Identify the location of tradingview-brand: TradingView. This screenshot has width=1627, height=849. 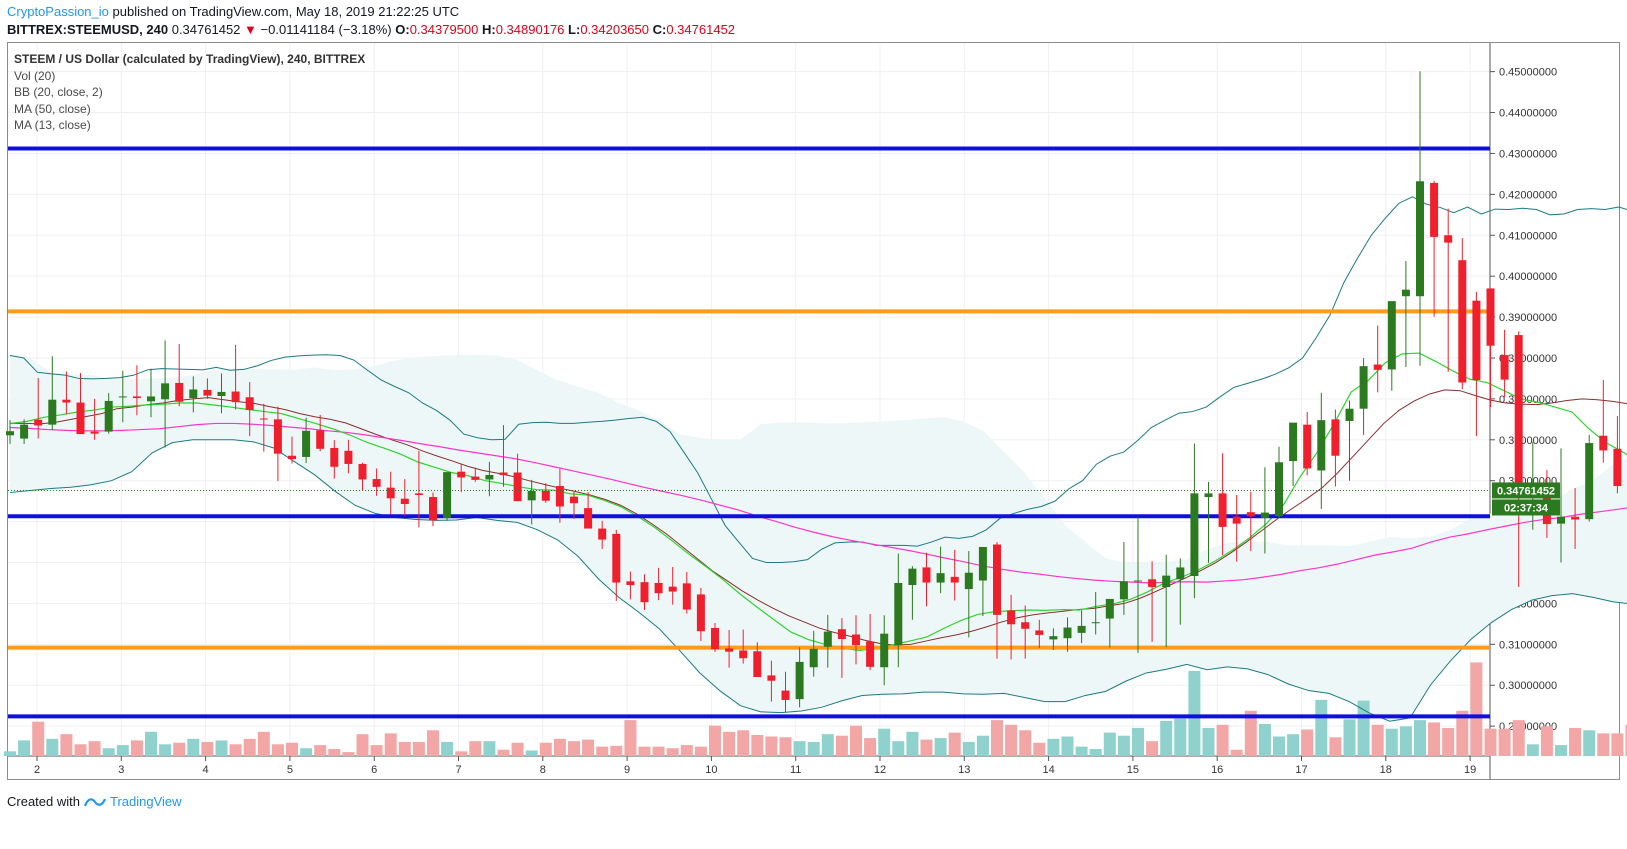
(145, 801).